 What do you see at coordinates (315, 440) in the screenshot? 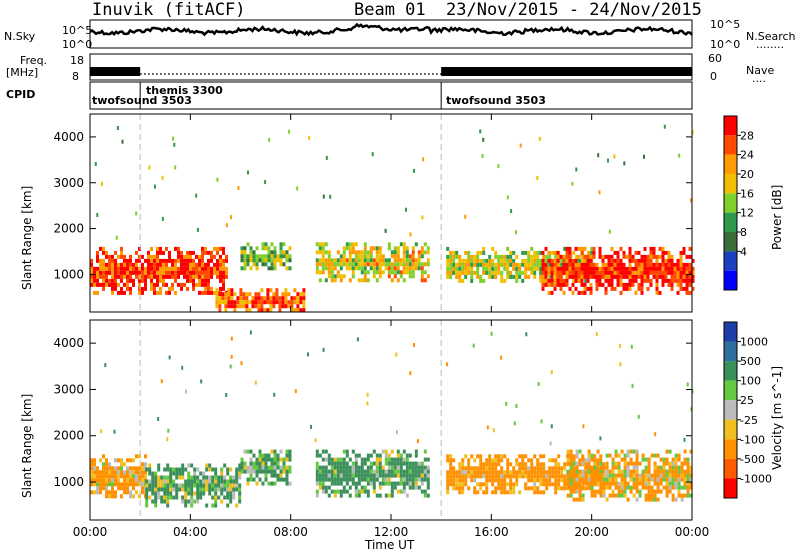
I see `velocity-scatter-cell` at bounding box center [315, 440].